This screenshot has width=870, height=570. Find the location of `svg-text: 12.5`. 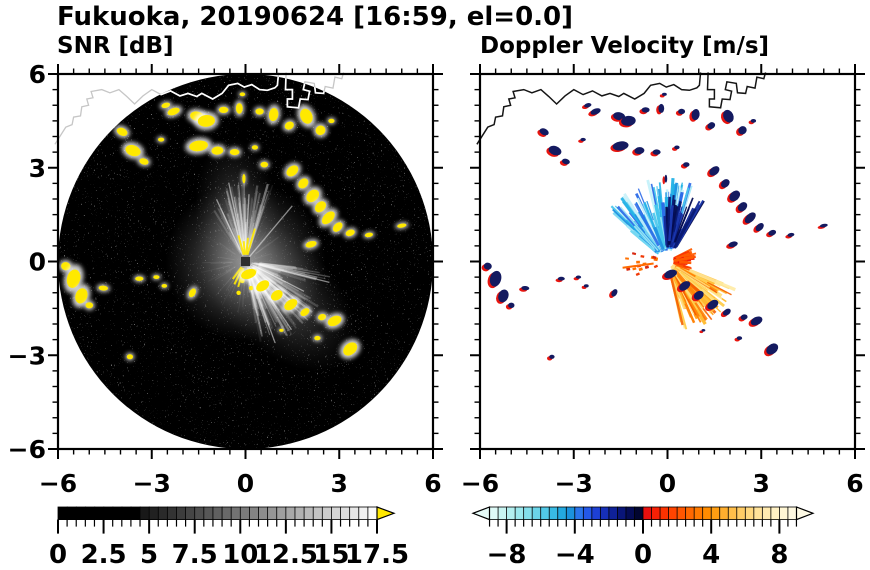

svg-text: 12.5 is located at coordinates (286, 555).